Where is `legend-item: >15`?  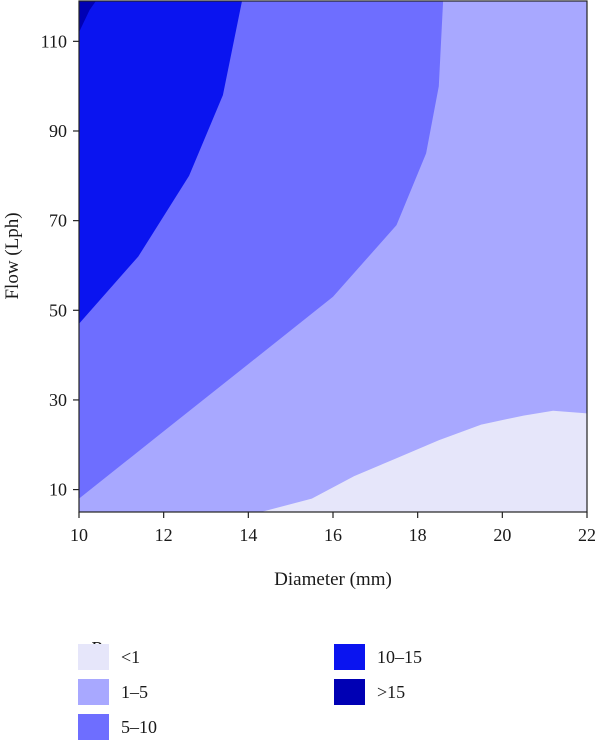
legend-item: >15 is located at coordinates (369, 692).